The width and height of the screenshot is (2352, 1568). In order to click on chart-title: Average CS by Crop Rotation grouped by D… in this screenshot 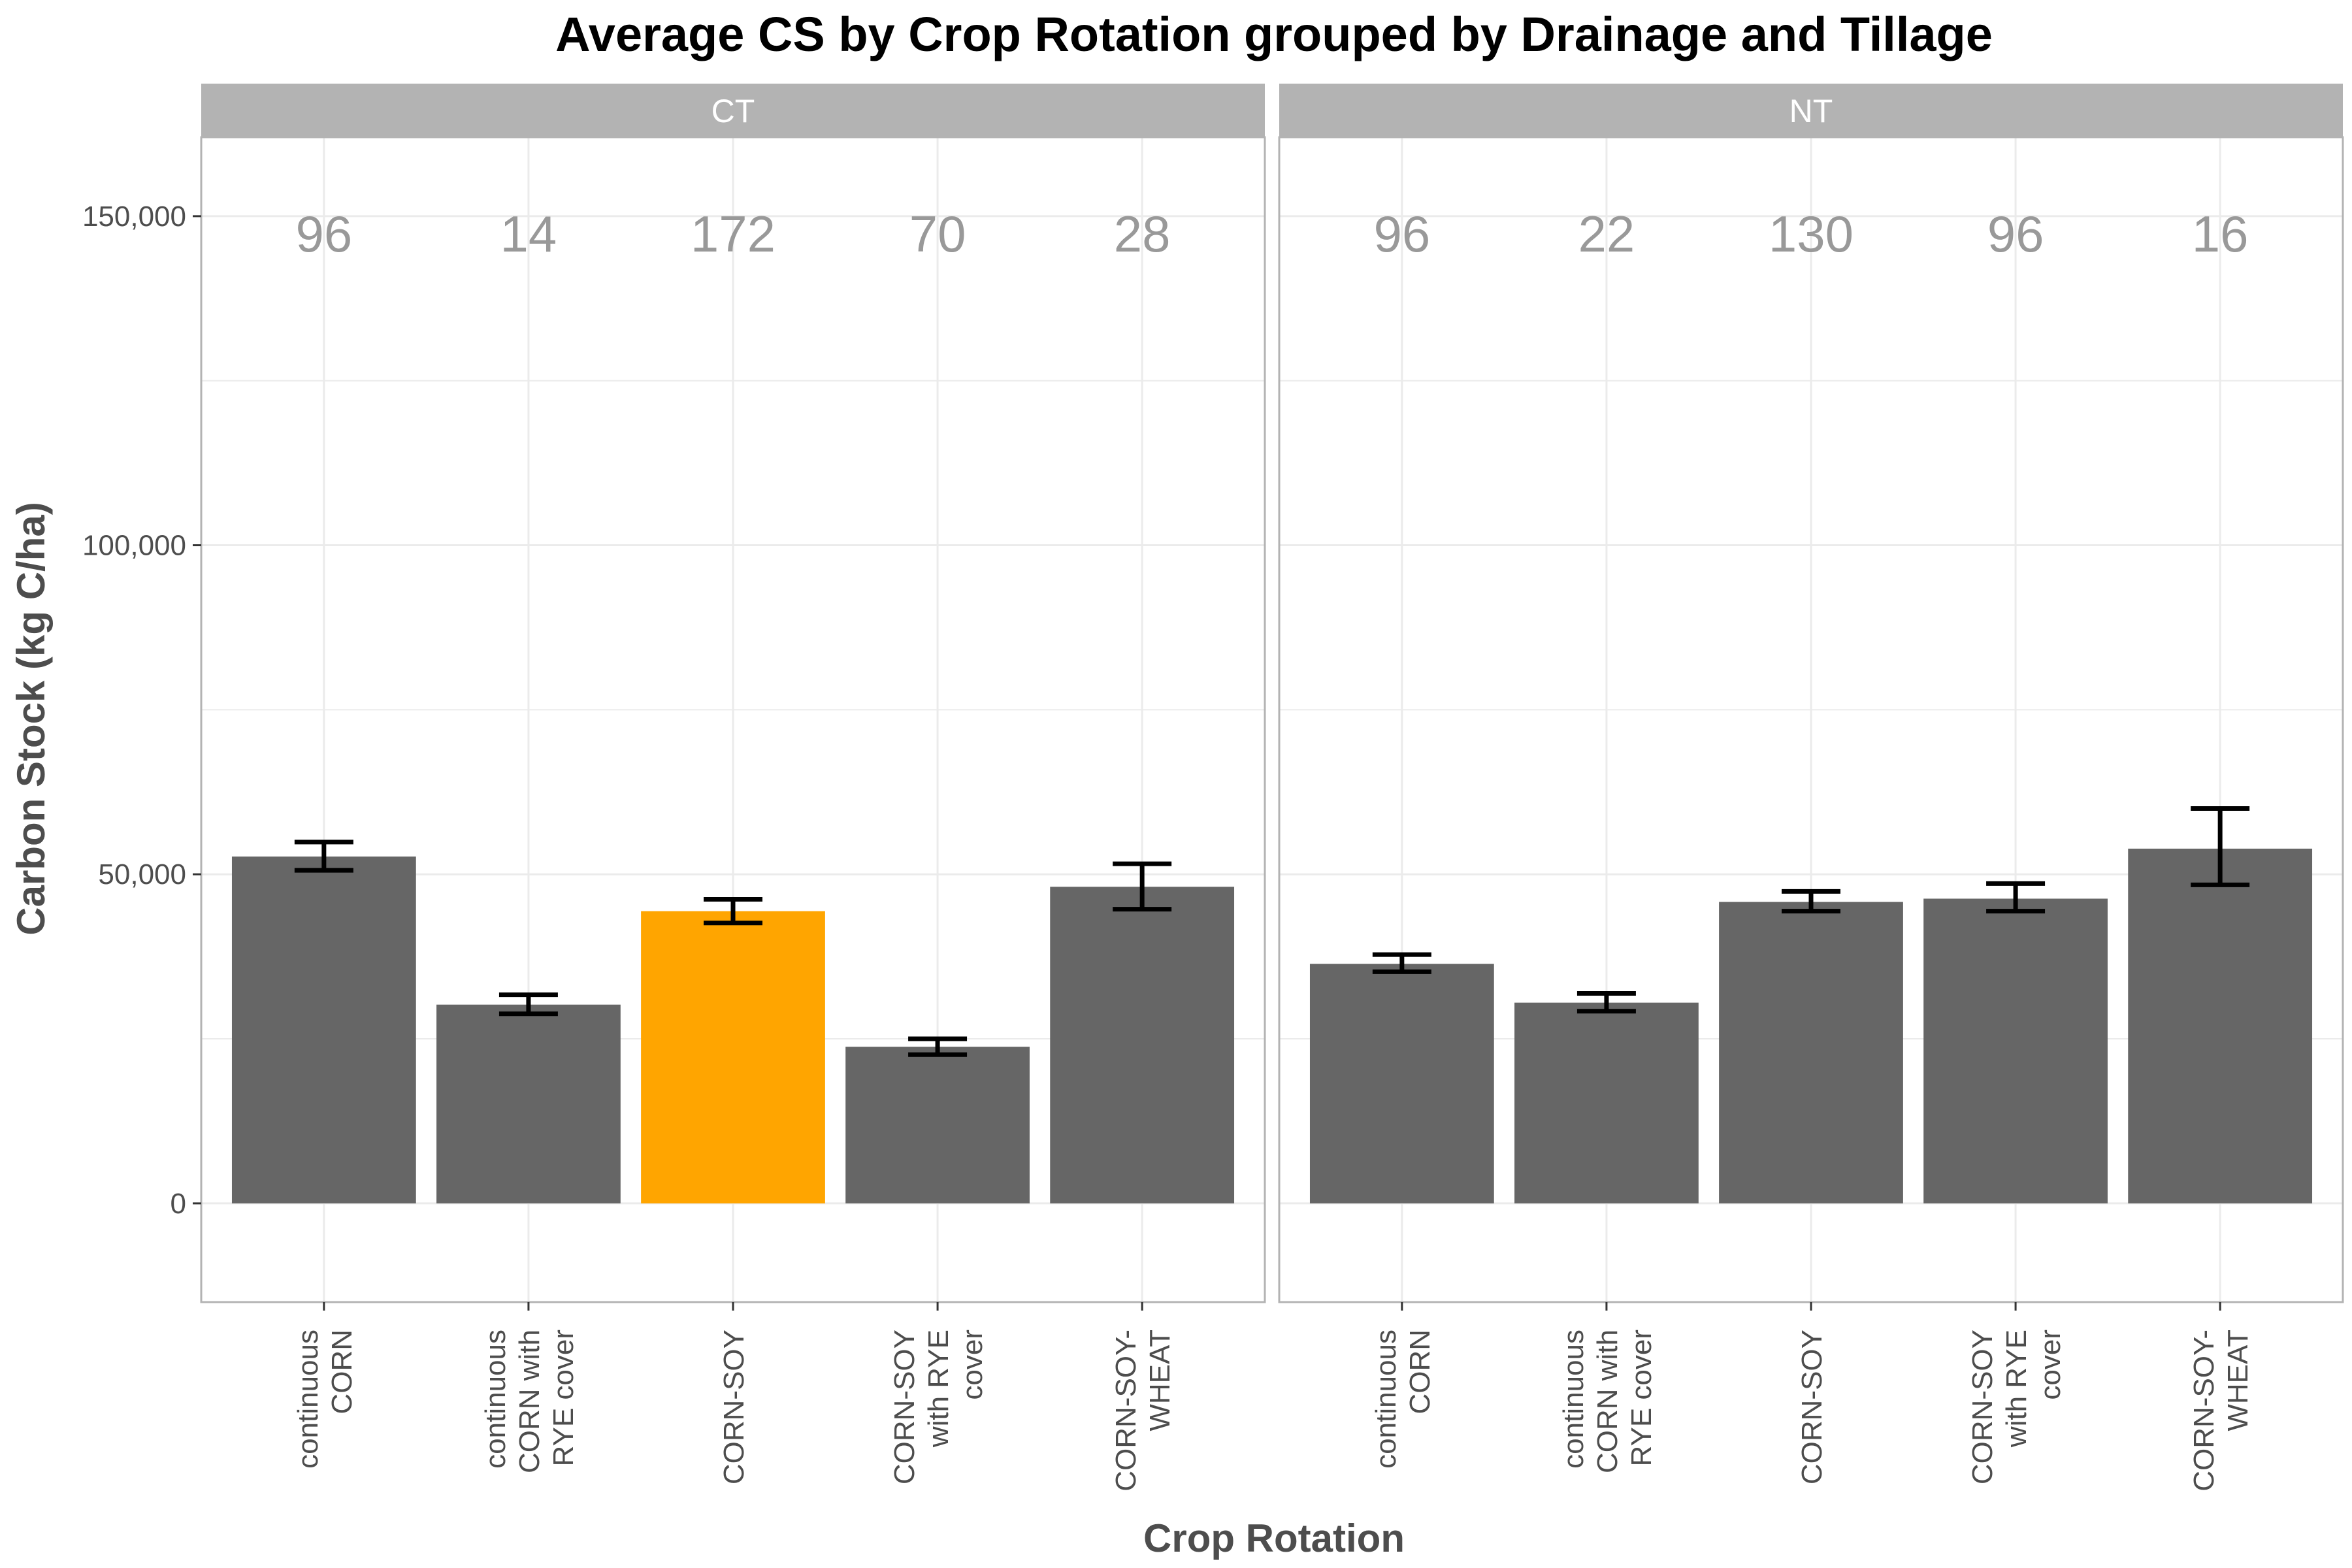, I will do `click(1274, 34)`.